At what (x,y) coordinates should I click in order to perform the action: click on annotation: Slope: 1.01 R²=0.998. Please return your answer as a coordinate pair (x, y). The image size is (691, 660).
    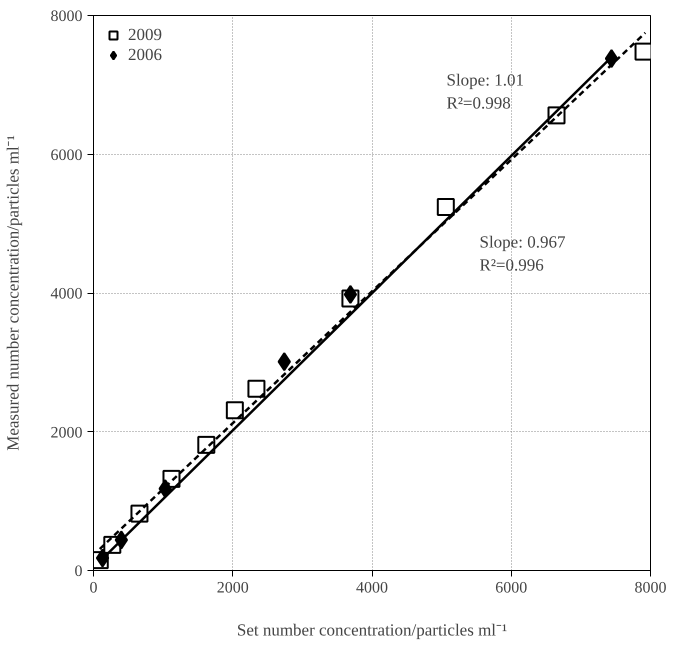
    Looking at the image, I should click on (485, 91).